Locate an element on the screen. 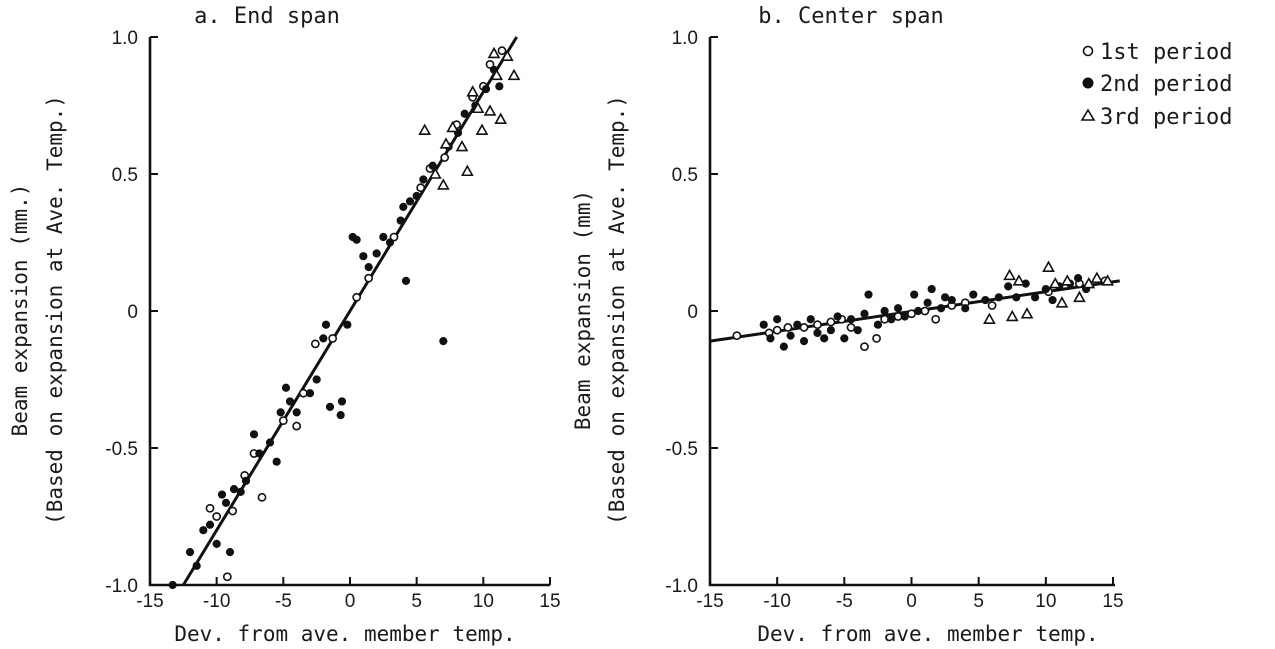 This screenshot has height=649, width=1275. legend-item-2nd-period: 2nd period is located at coordinates (1157, 84).